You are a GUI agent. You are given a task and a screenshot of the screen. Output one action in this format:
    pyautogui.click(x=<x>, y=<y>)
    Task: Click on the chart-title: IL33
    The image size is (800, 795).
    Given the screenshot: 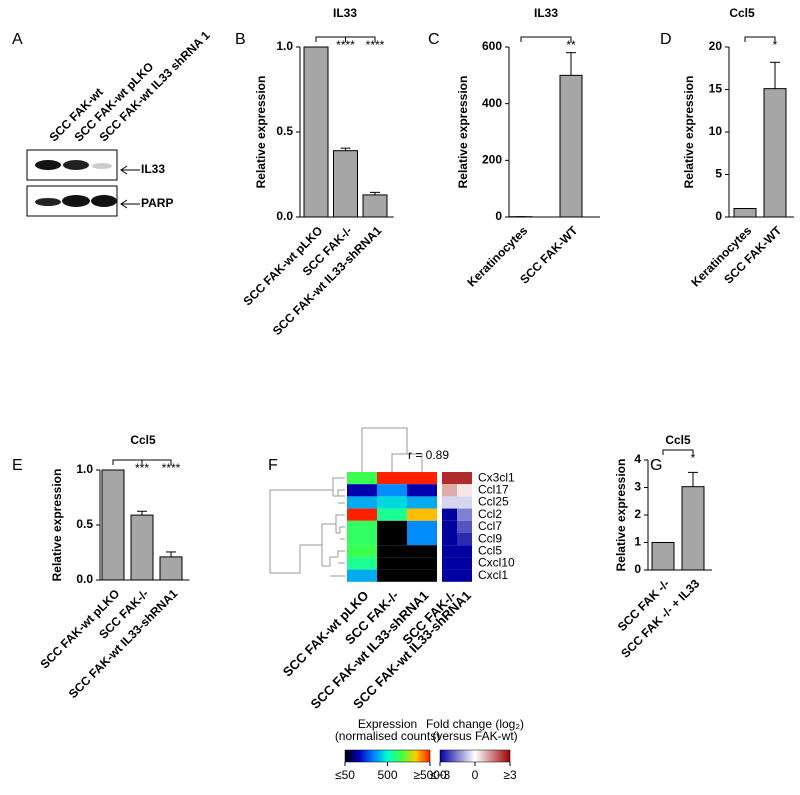 What is the action you would take?
    pyautogui.click(x=345, y=13)
    